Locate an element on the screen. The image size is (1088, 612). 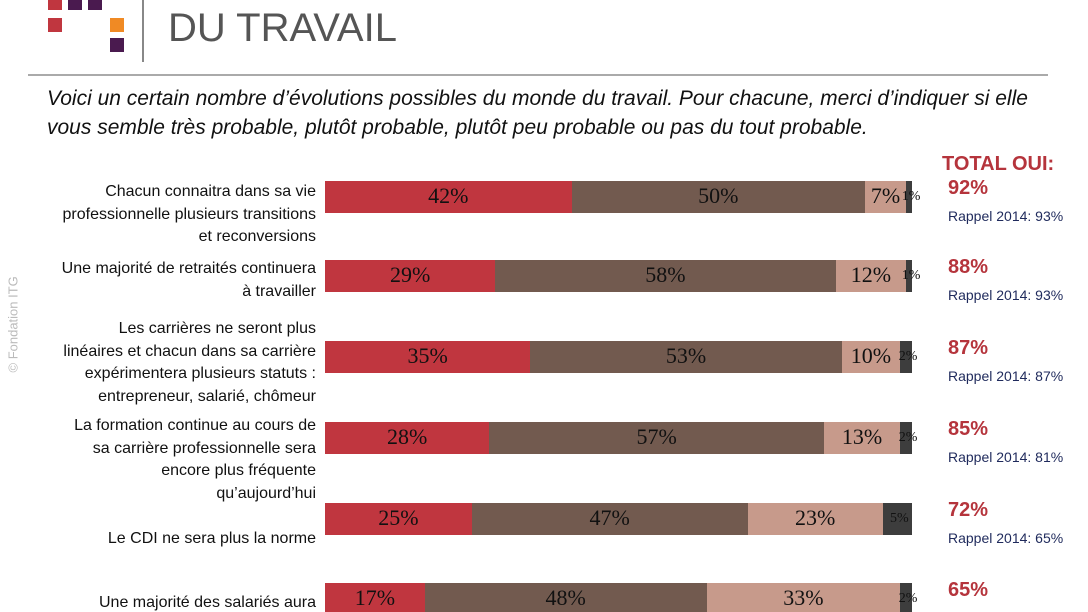
value-label: 7% is located at coordinates (885, 195).